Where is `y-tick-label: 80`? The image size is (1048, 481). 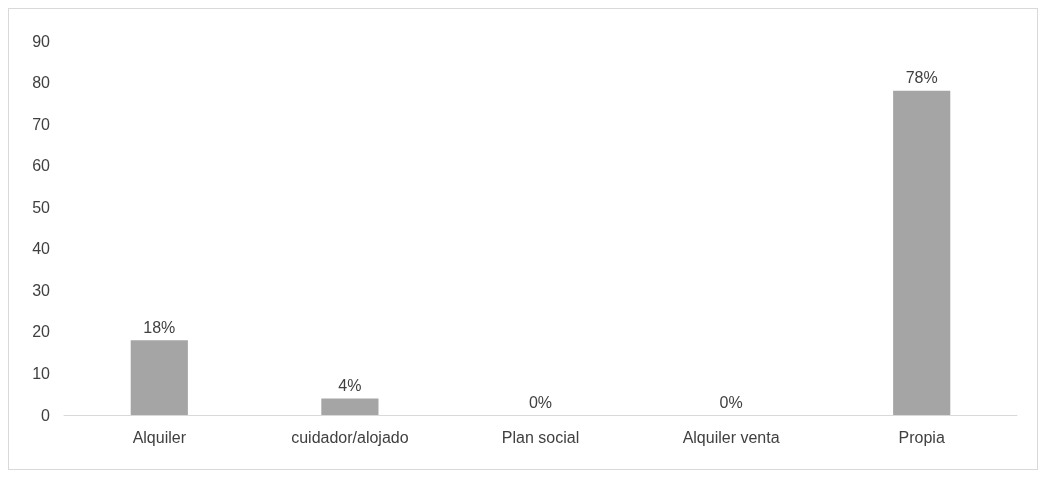
y-tick-label: 80 is located at coordinates (41, 83).